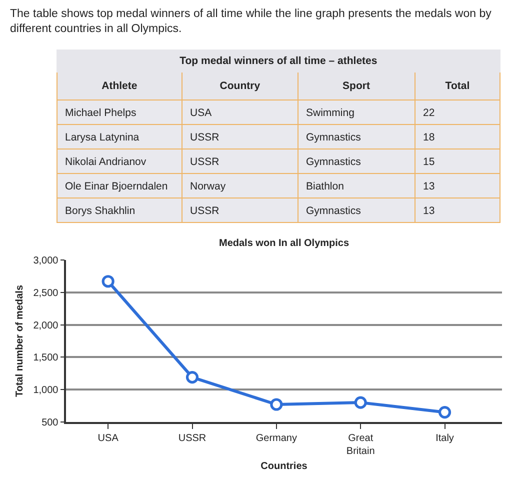 This screenshot has height=480, width=512. Describe the element at coordinates (116, 186) in the screenshot. I see `text: Ole Einar Bjoerndalen` at that location.